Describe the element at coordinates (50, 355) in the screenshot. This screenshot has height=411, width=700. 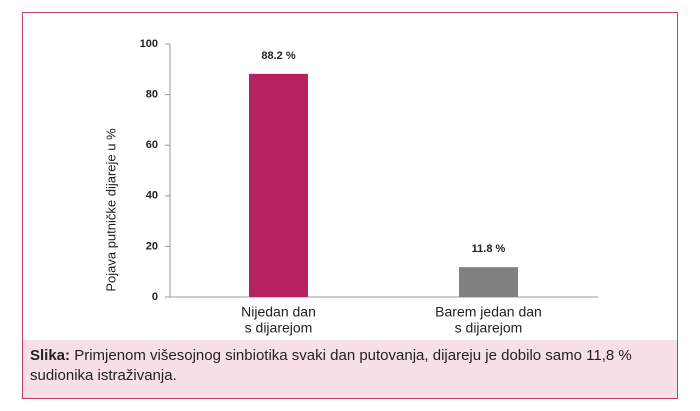
I see `caption-label: Slika:` at that location.